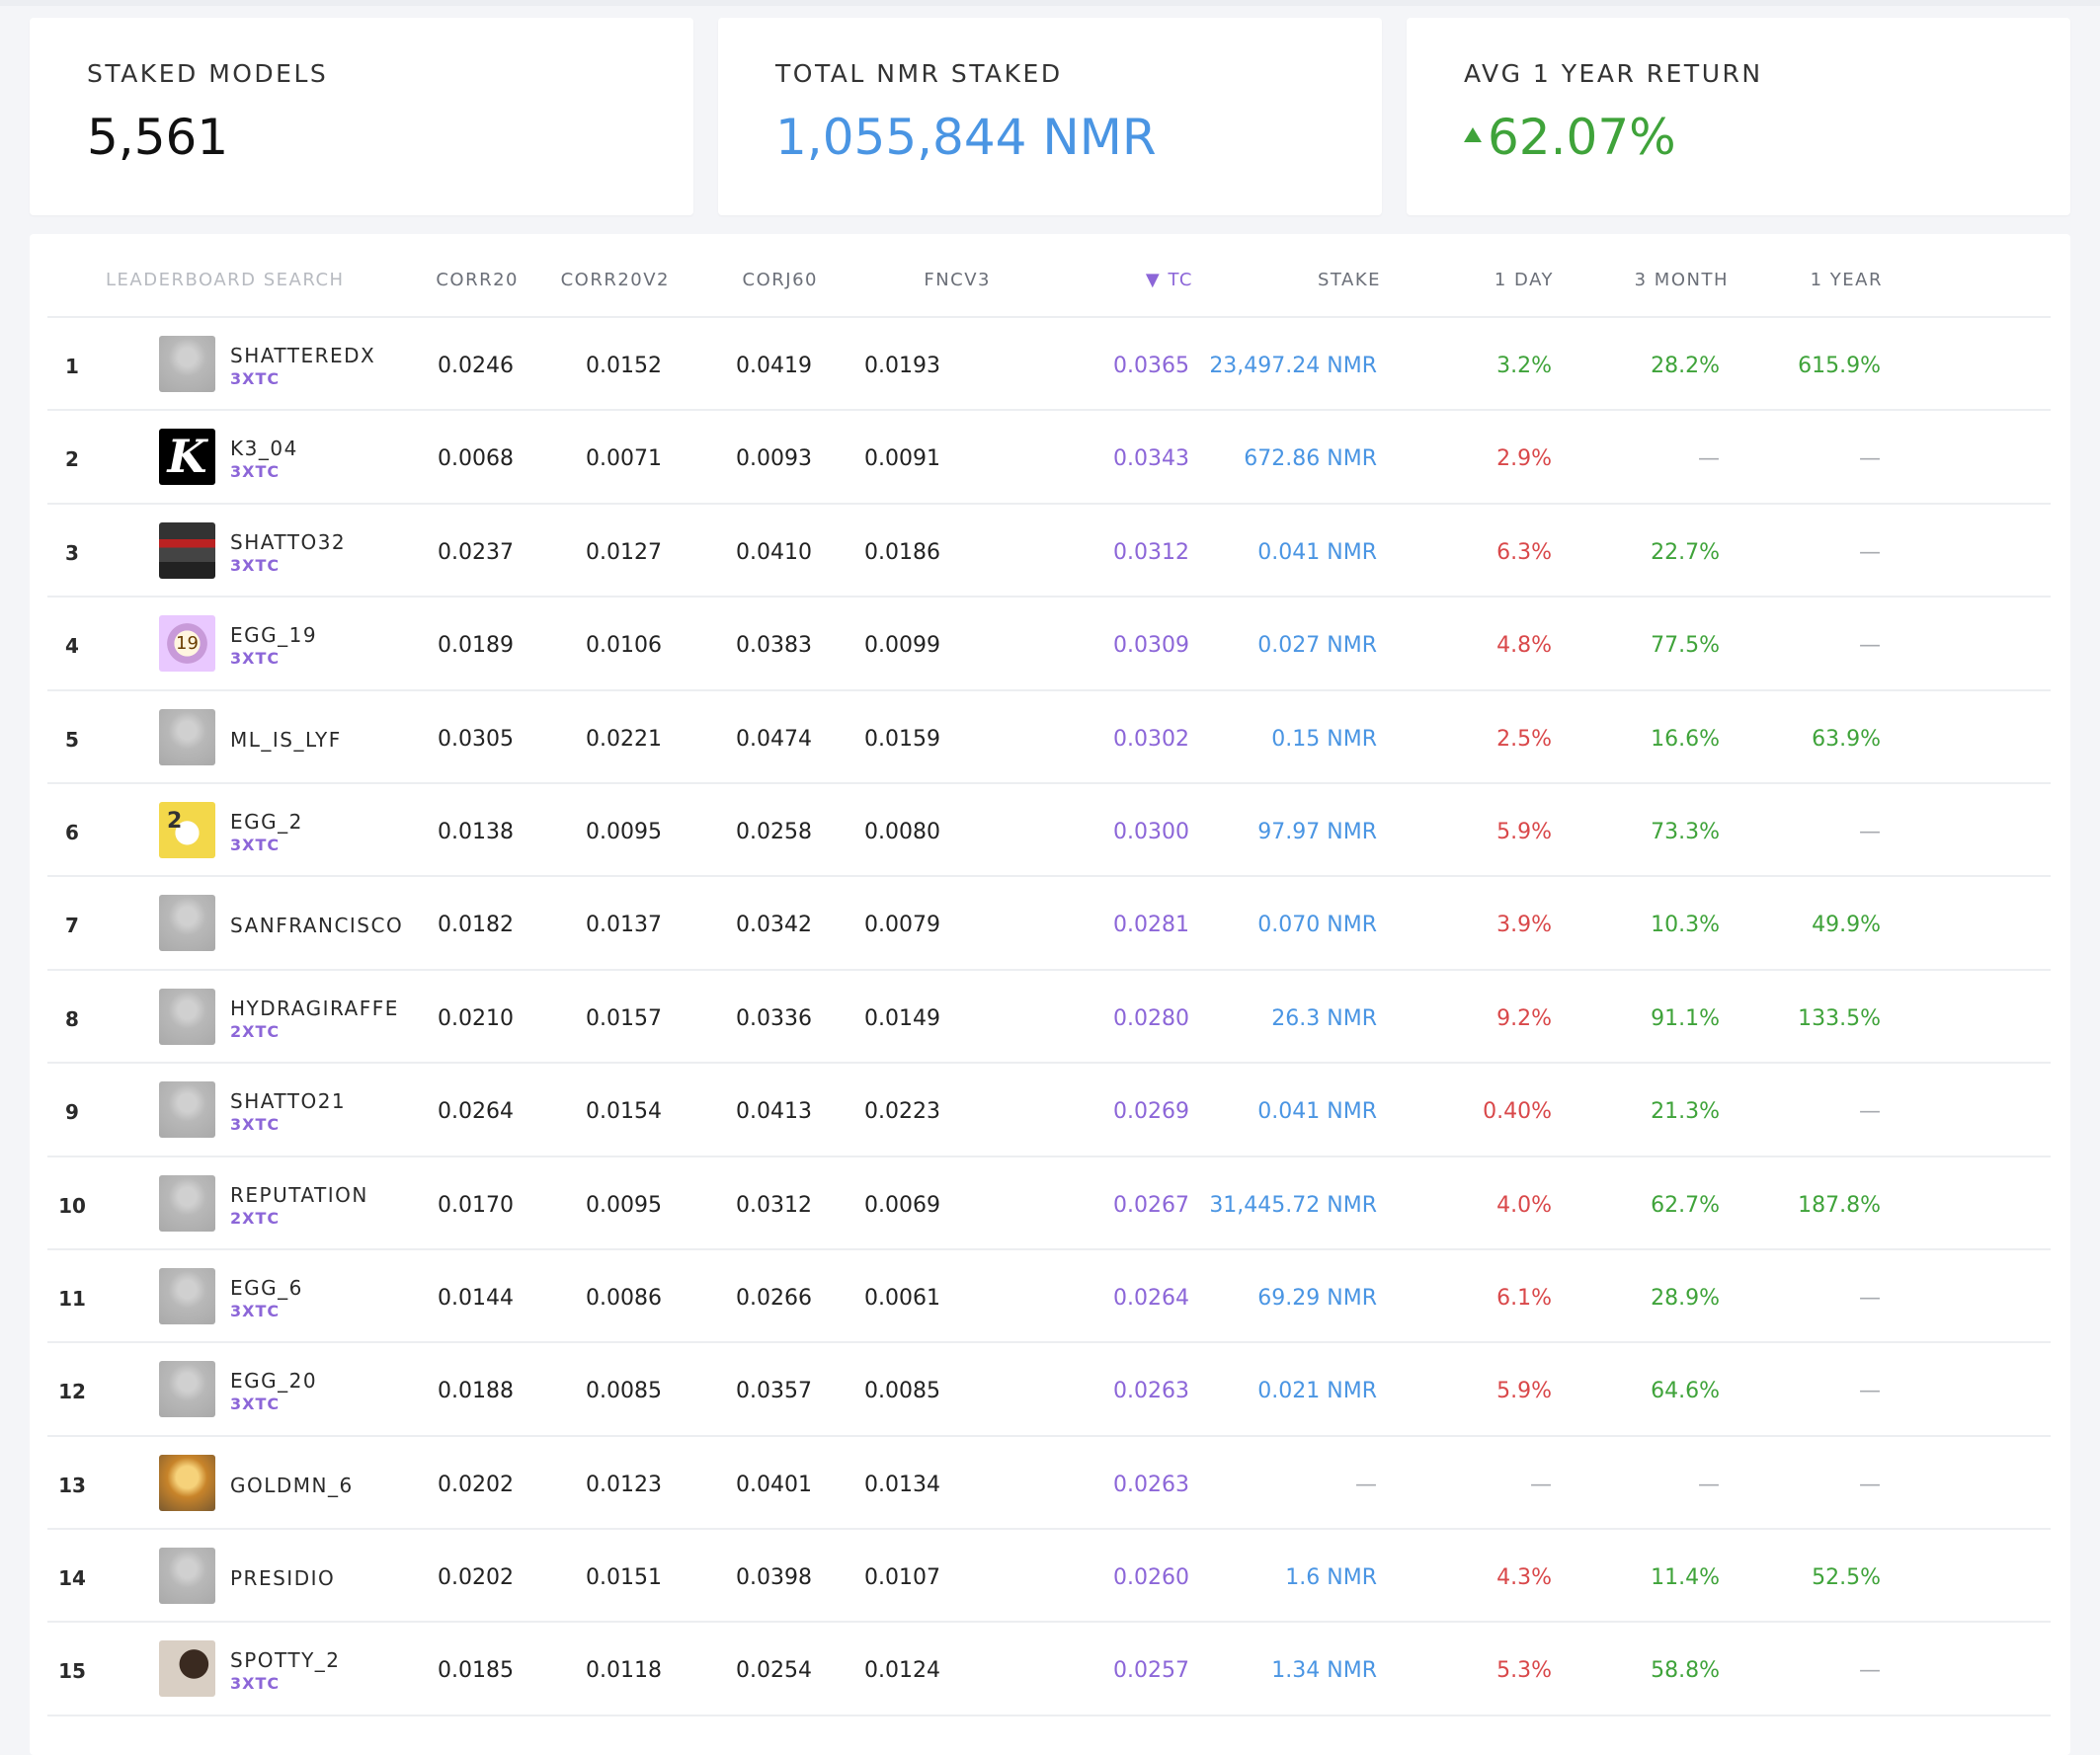 This screenshot has height=1755, width=2100. What do you see at coordinates (1870, 1671) in the screenshot?
I see `cell-year1: —` at bounding box center [1870, 1671].